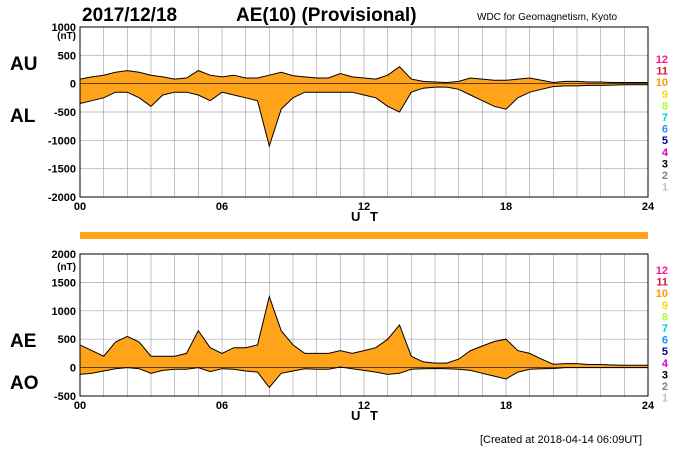 The image size is (700, 450). Describe the element at coordinates (363, 377) in the screenshot. I see `series-line-ao` at that location.